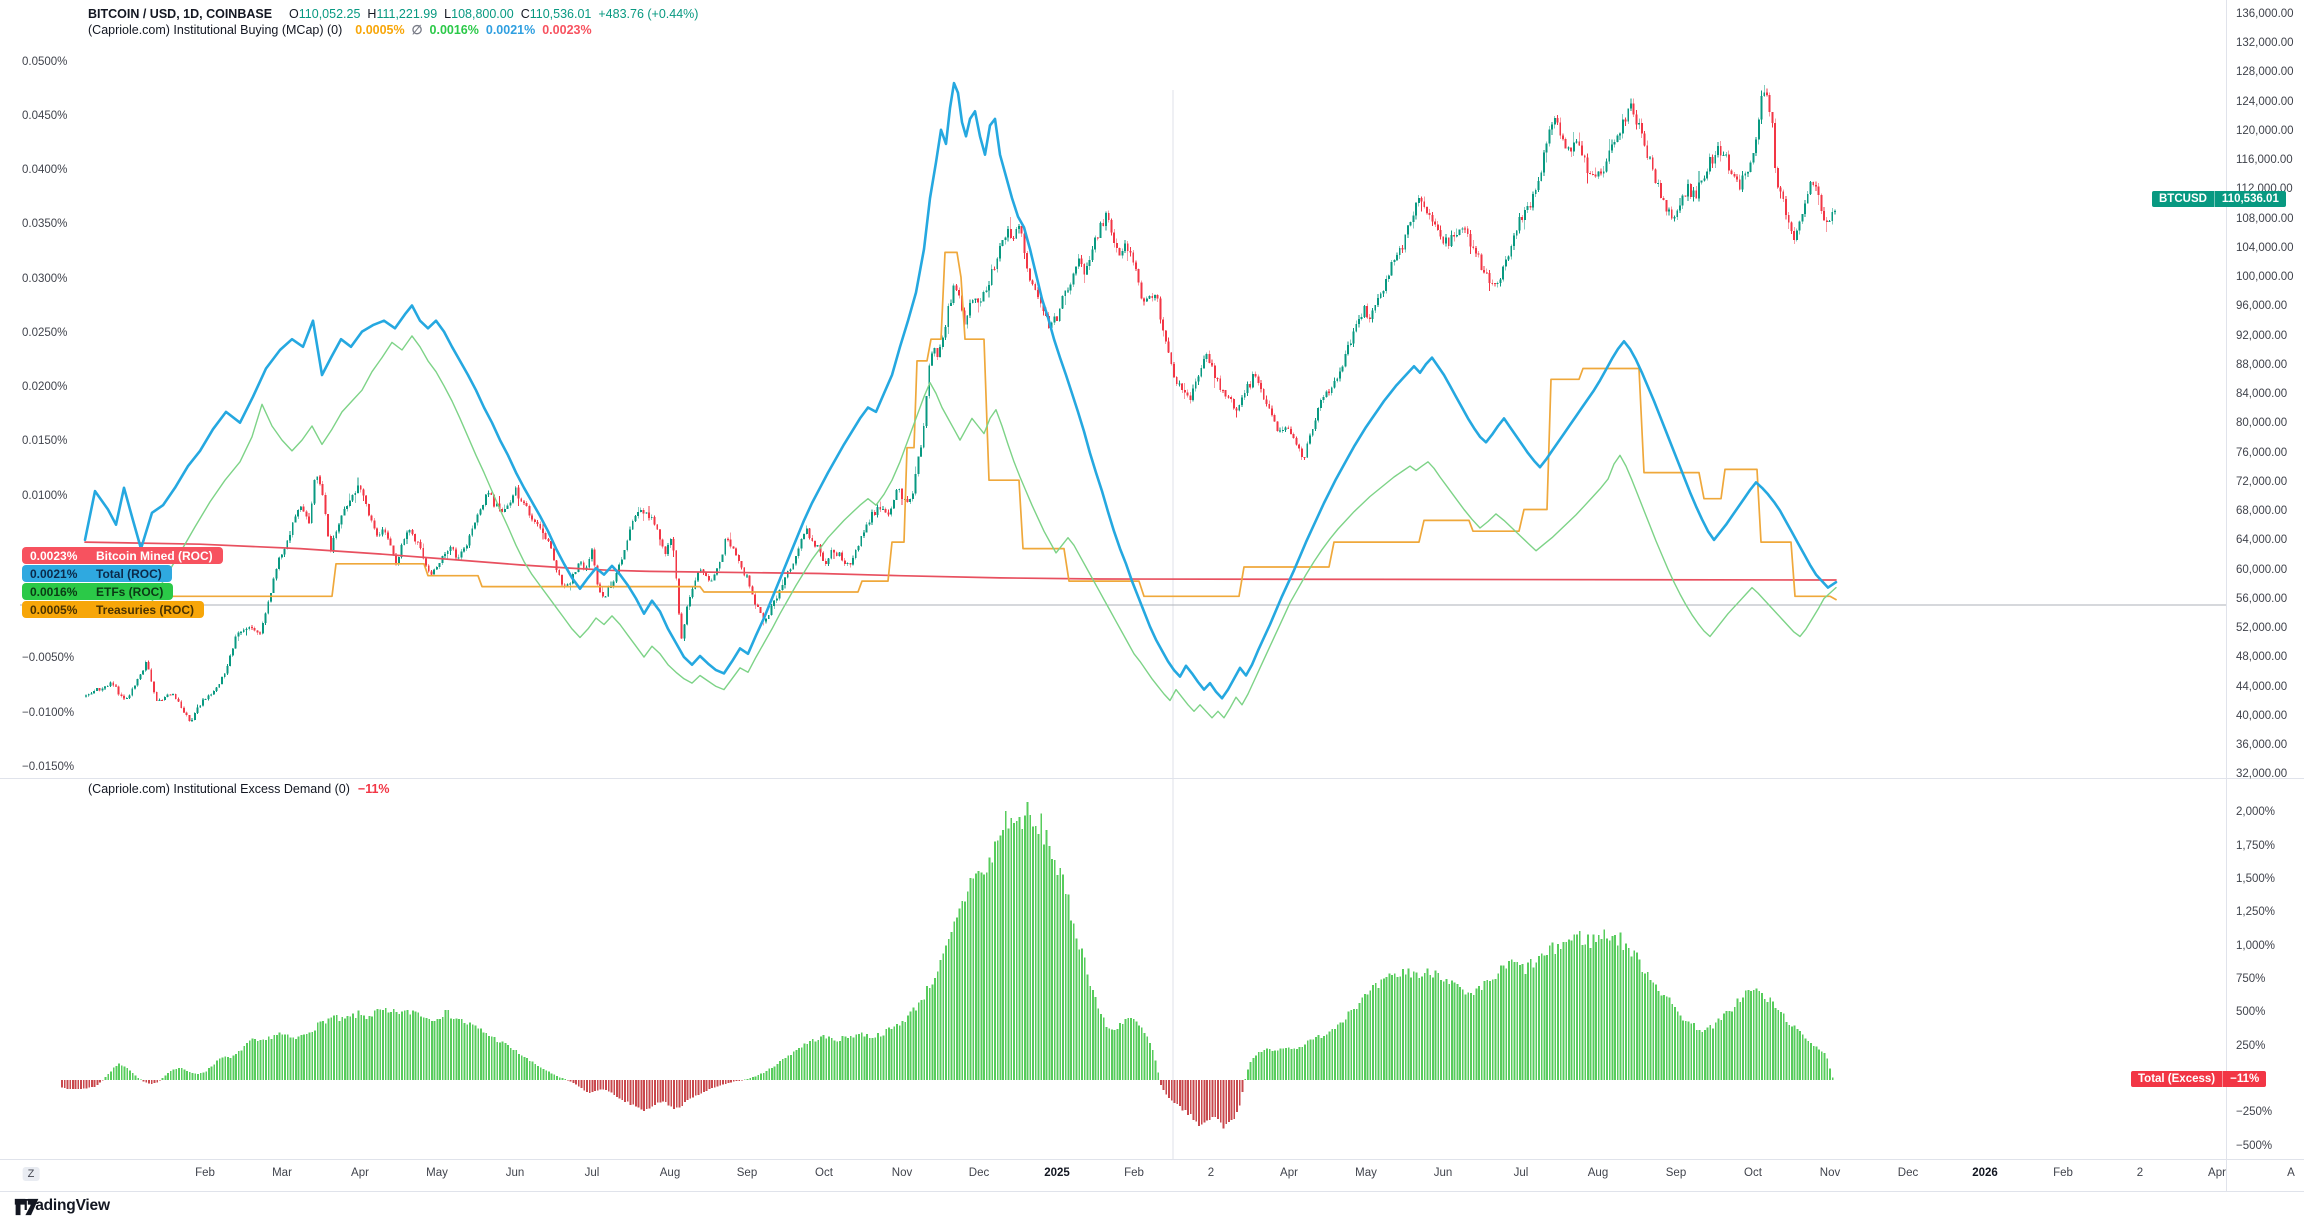 Image resolution: width=2304 pixels, height=1222 pixels. I want to click on indicator-values: 0.0005% ∅ 0.0016% 0.0021% 0.0023%, so click(469, 30).